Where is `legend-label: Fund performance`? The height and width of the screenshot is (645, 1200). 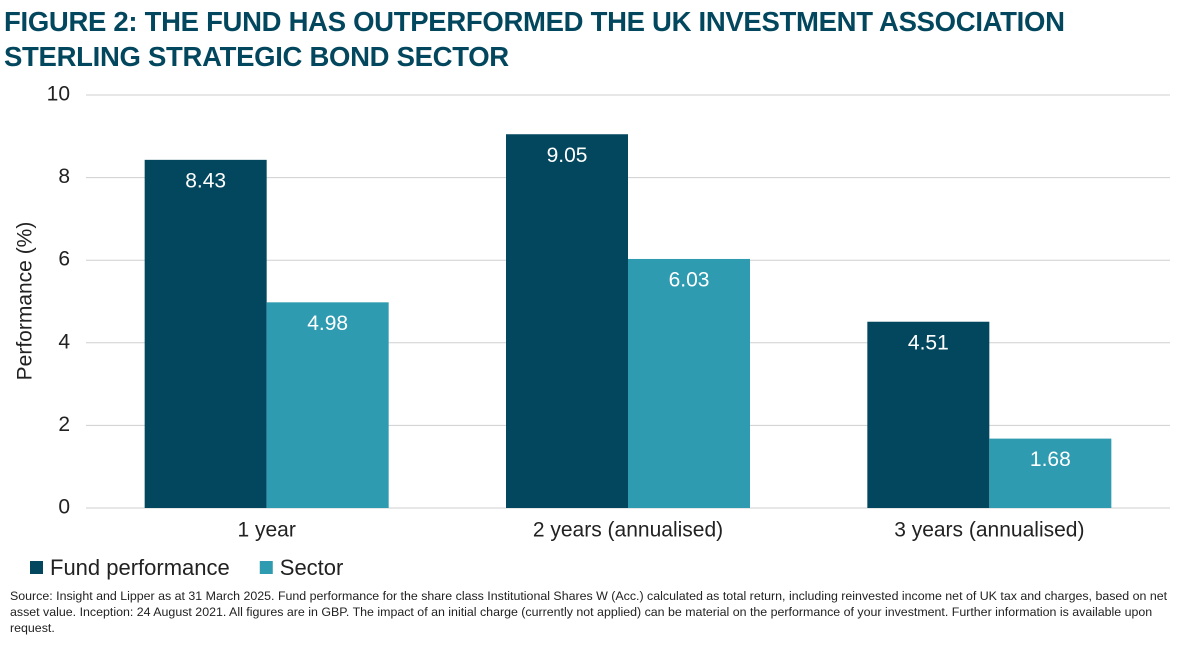 legend-label: Fund performance is located at coordinates (140, 567).